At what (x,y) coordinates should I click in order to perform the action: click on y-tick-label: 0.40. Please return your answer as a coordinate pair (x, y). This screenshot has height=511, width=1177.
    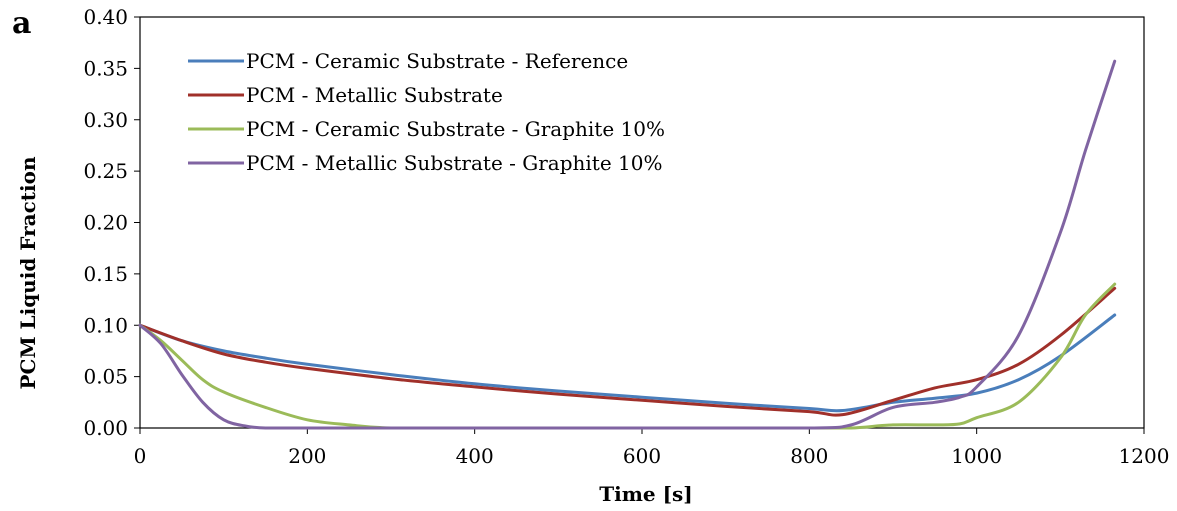
    Looking at the image, I should click on (105, 17).